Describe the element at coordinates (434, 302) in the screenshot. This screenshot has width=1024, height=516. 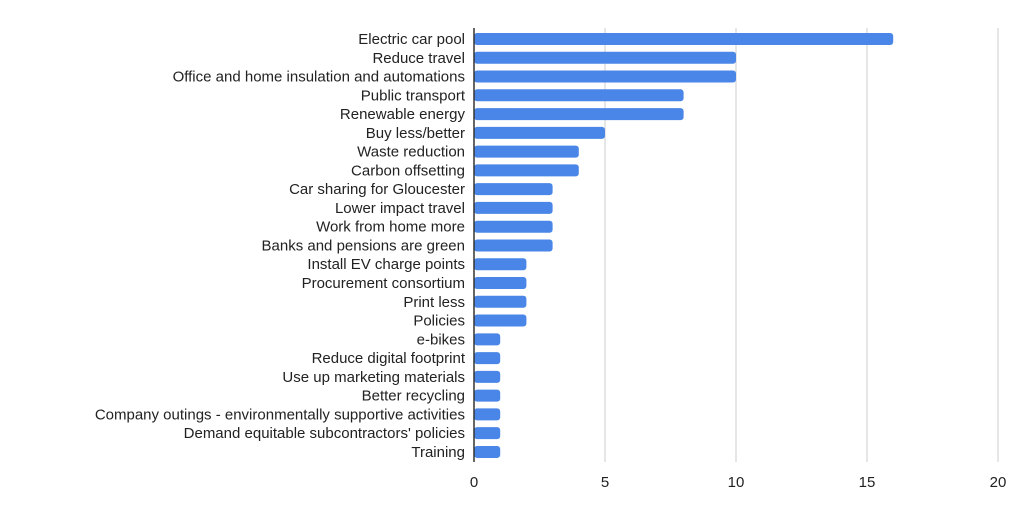
I see `category-label: Print less` at that location.